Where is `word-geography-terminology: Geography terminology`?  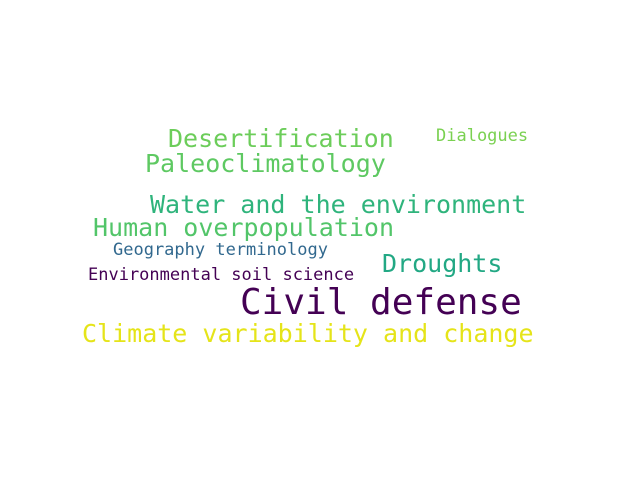 word-geography-terminology: Geography terminology is located at coordinates (220, 250).